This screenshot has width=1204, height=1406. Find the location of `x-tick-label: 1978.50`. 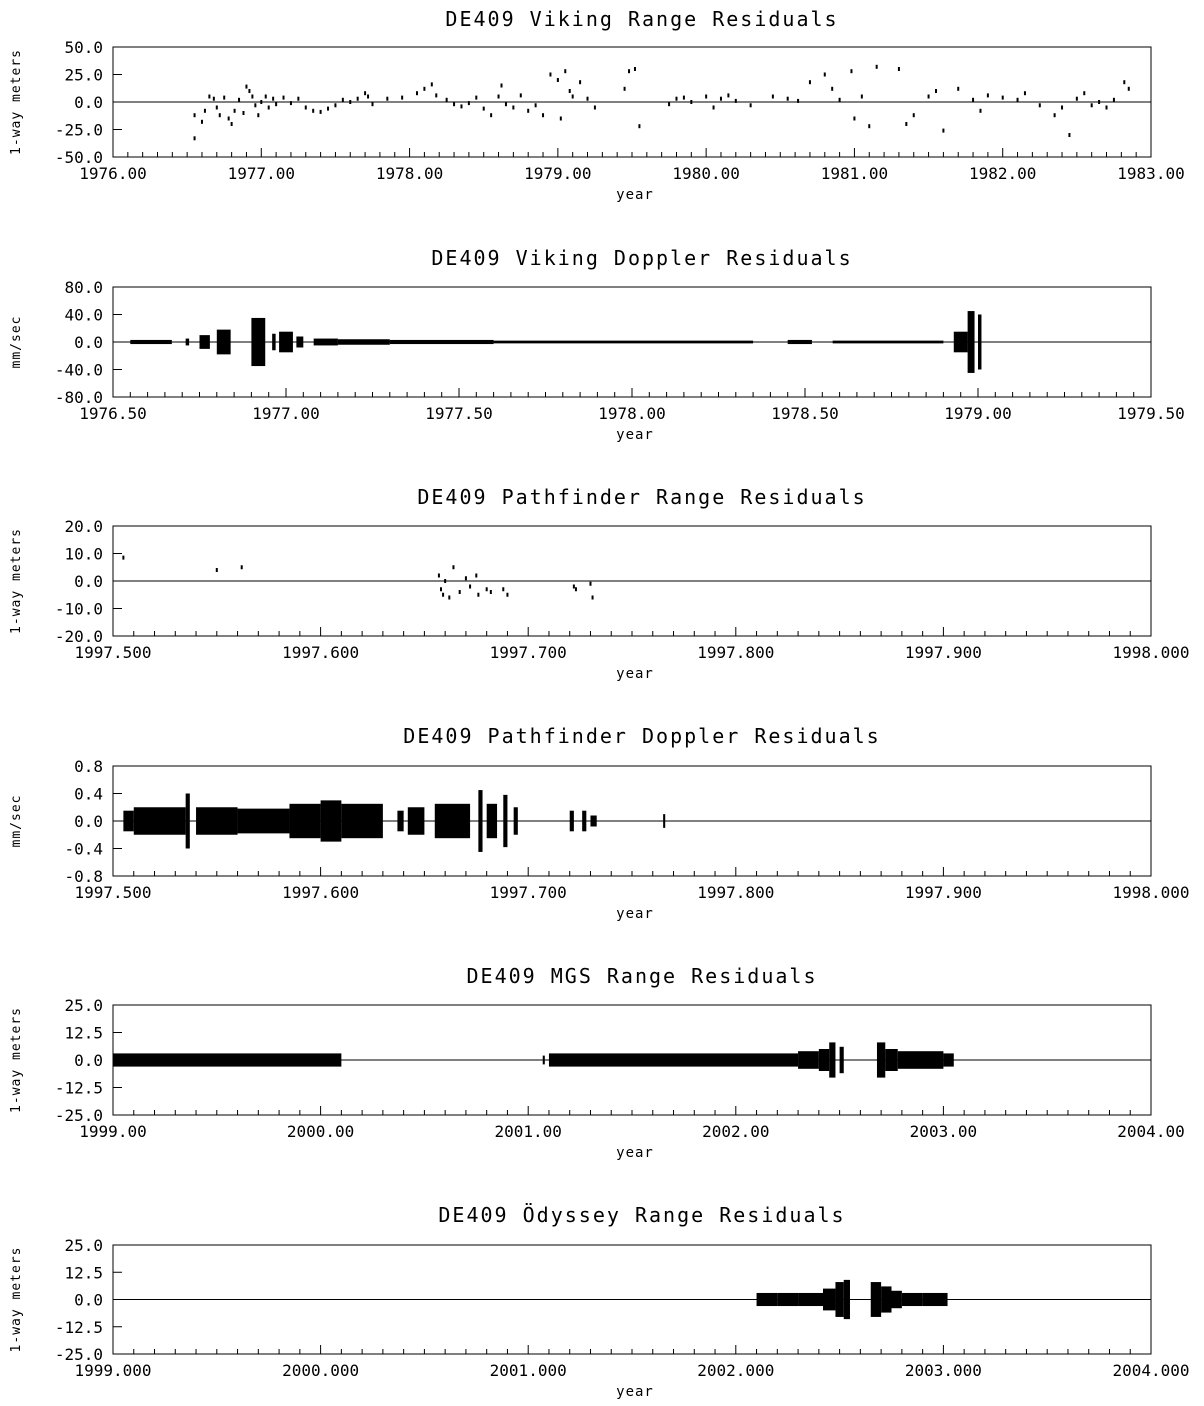

x-tick-label: 1978.50 is located at coordinates (804, 413).